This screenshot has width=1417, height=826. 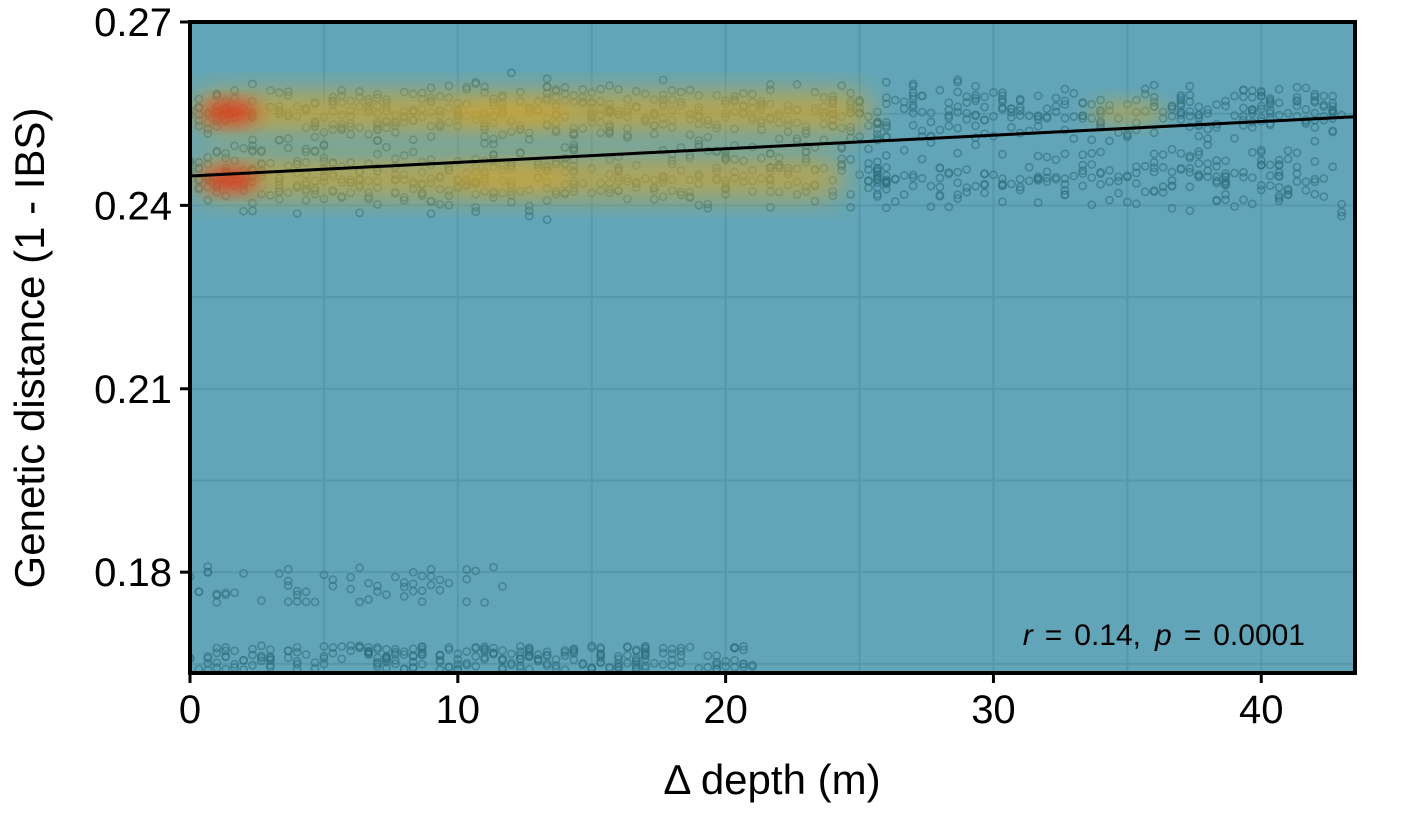 What do you see at coordinates (190, 710) in the screenshot?
I see `x-tick-label: 0` at bounding box center [190, 710].